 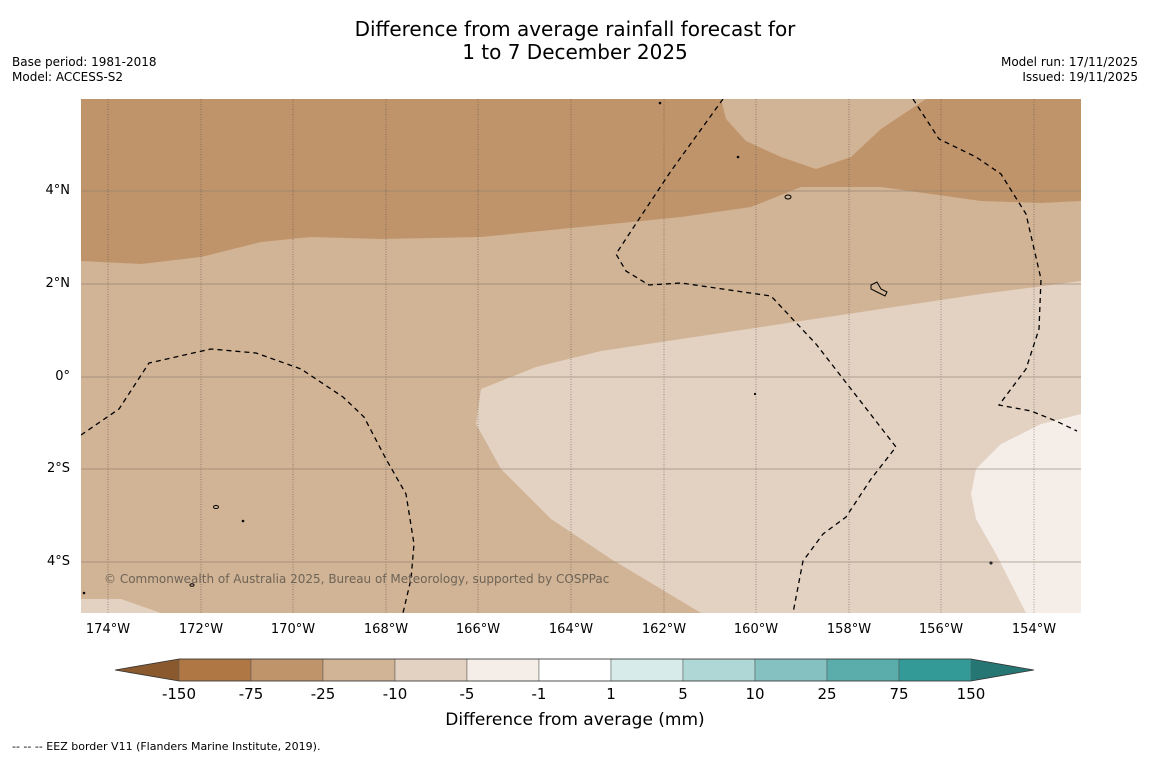 I want to click on issued-text: Issued: 19/11/2025, so click(x=1080, y=77).